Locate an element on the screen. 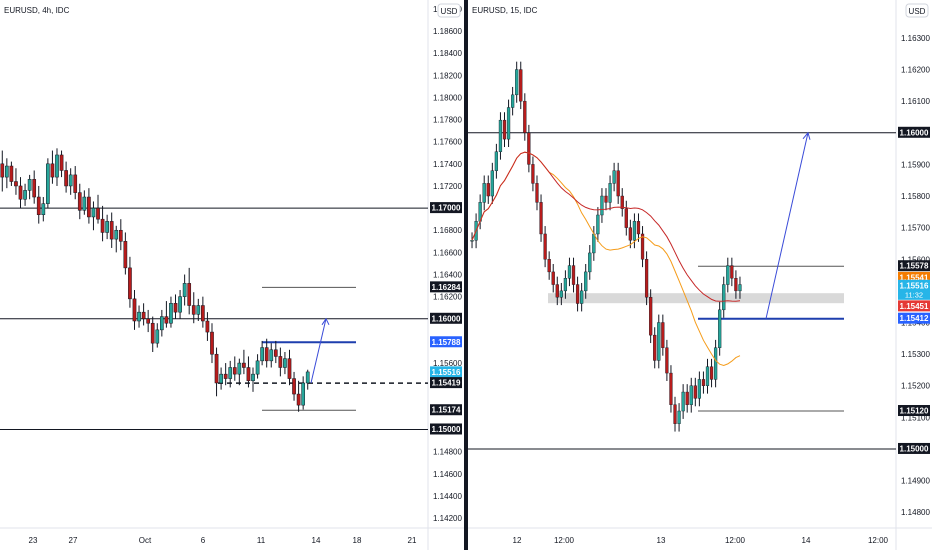 This screenshot has width=932, height=555. price-label-text: 1.15174 is located at coordinates (446, 410).